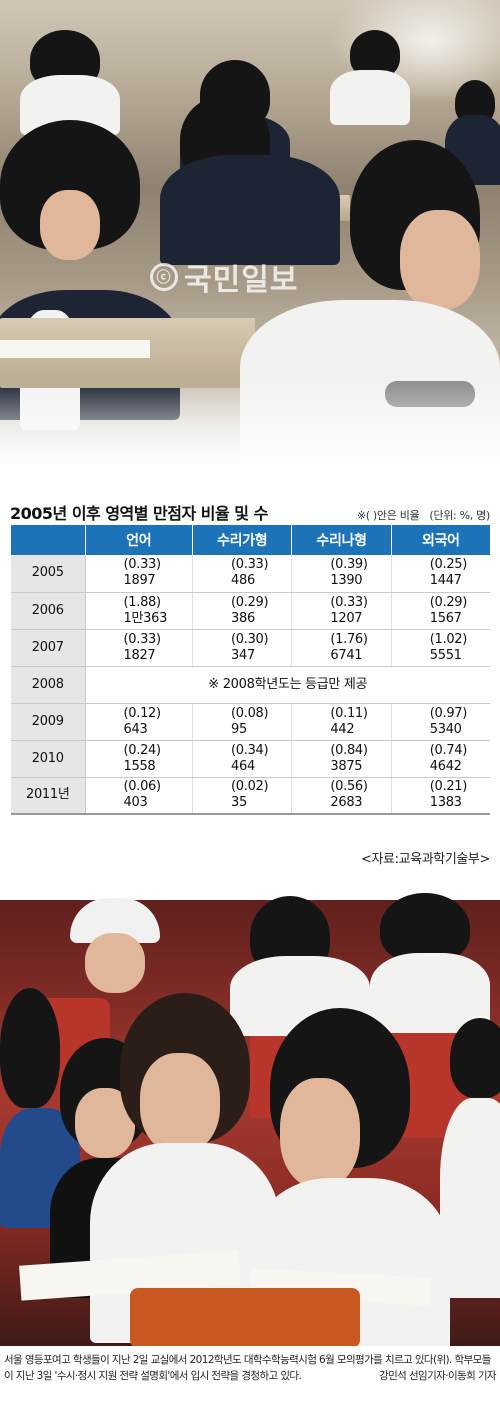 The image size is (500, 1407). I want to click on ratio-value: (0.39), so click(349, 565).